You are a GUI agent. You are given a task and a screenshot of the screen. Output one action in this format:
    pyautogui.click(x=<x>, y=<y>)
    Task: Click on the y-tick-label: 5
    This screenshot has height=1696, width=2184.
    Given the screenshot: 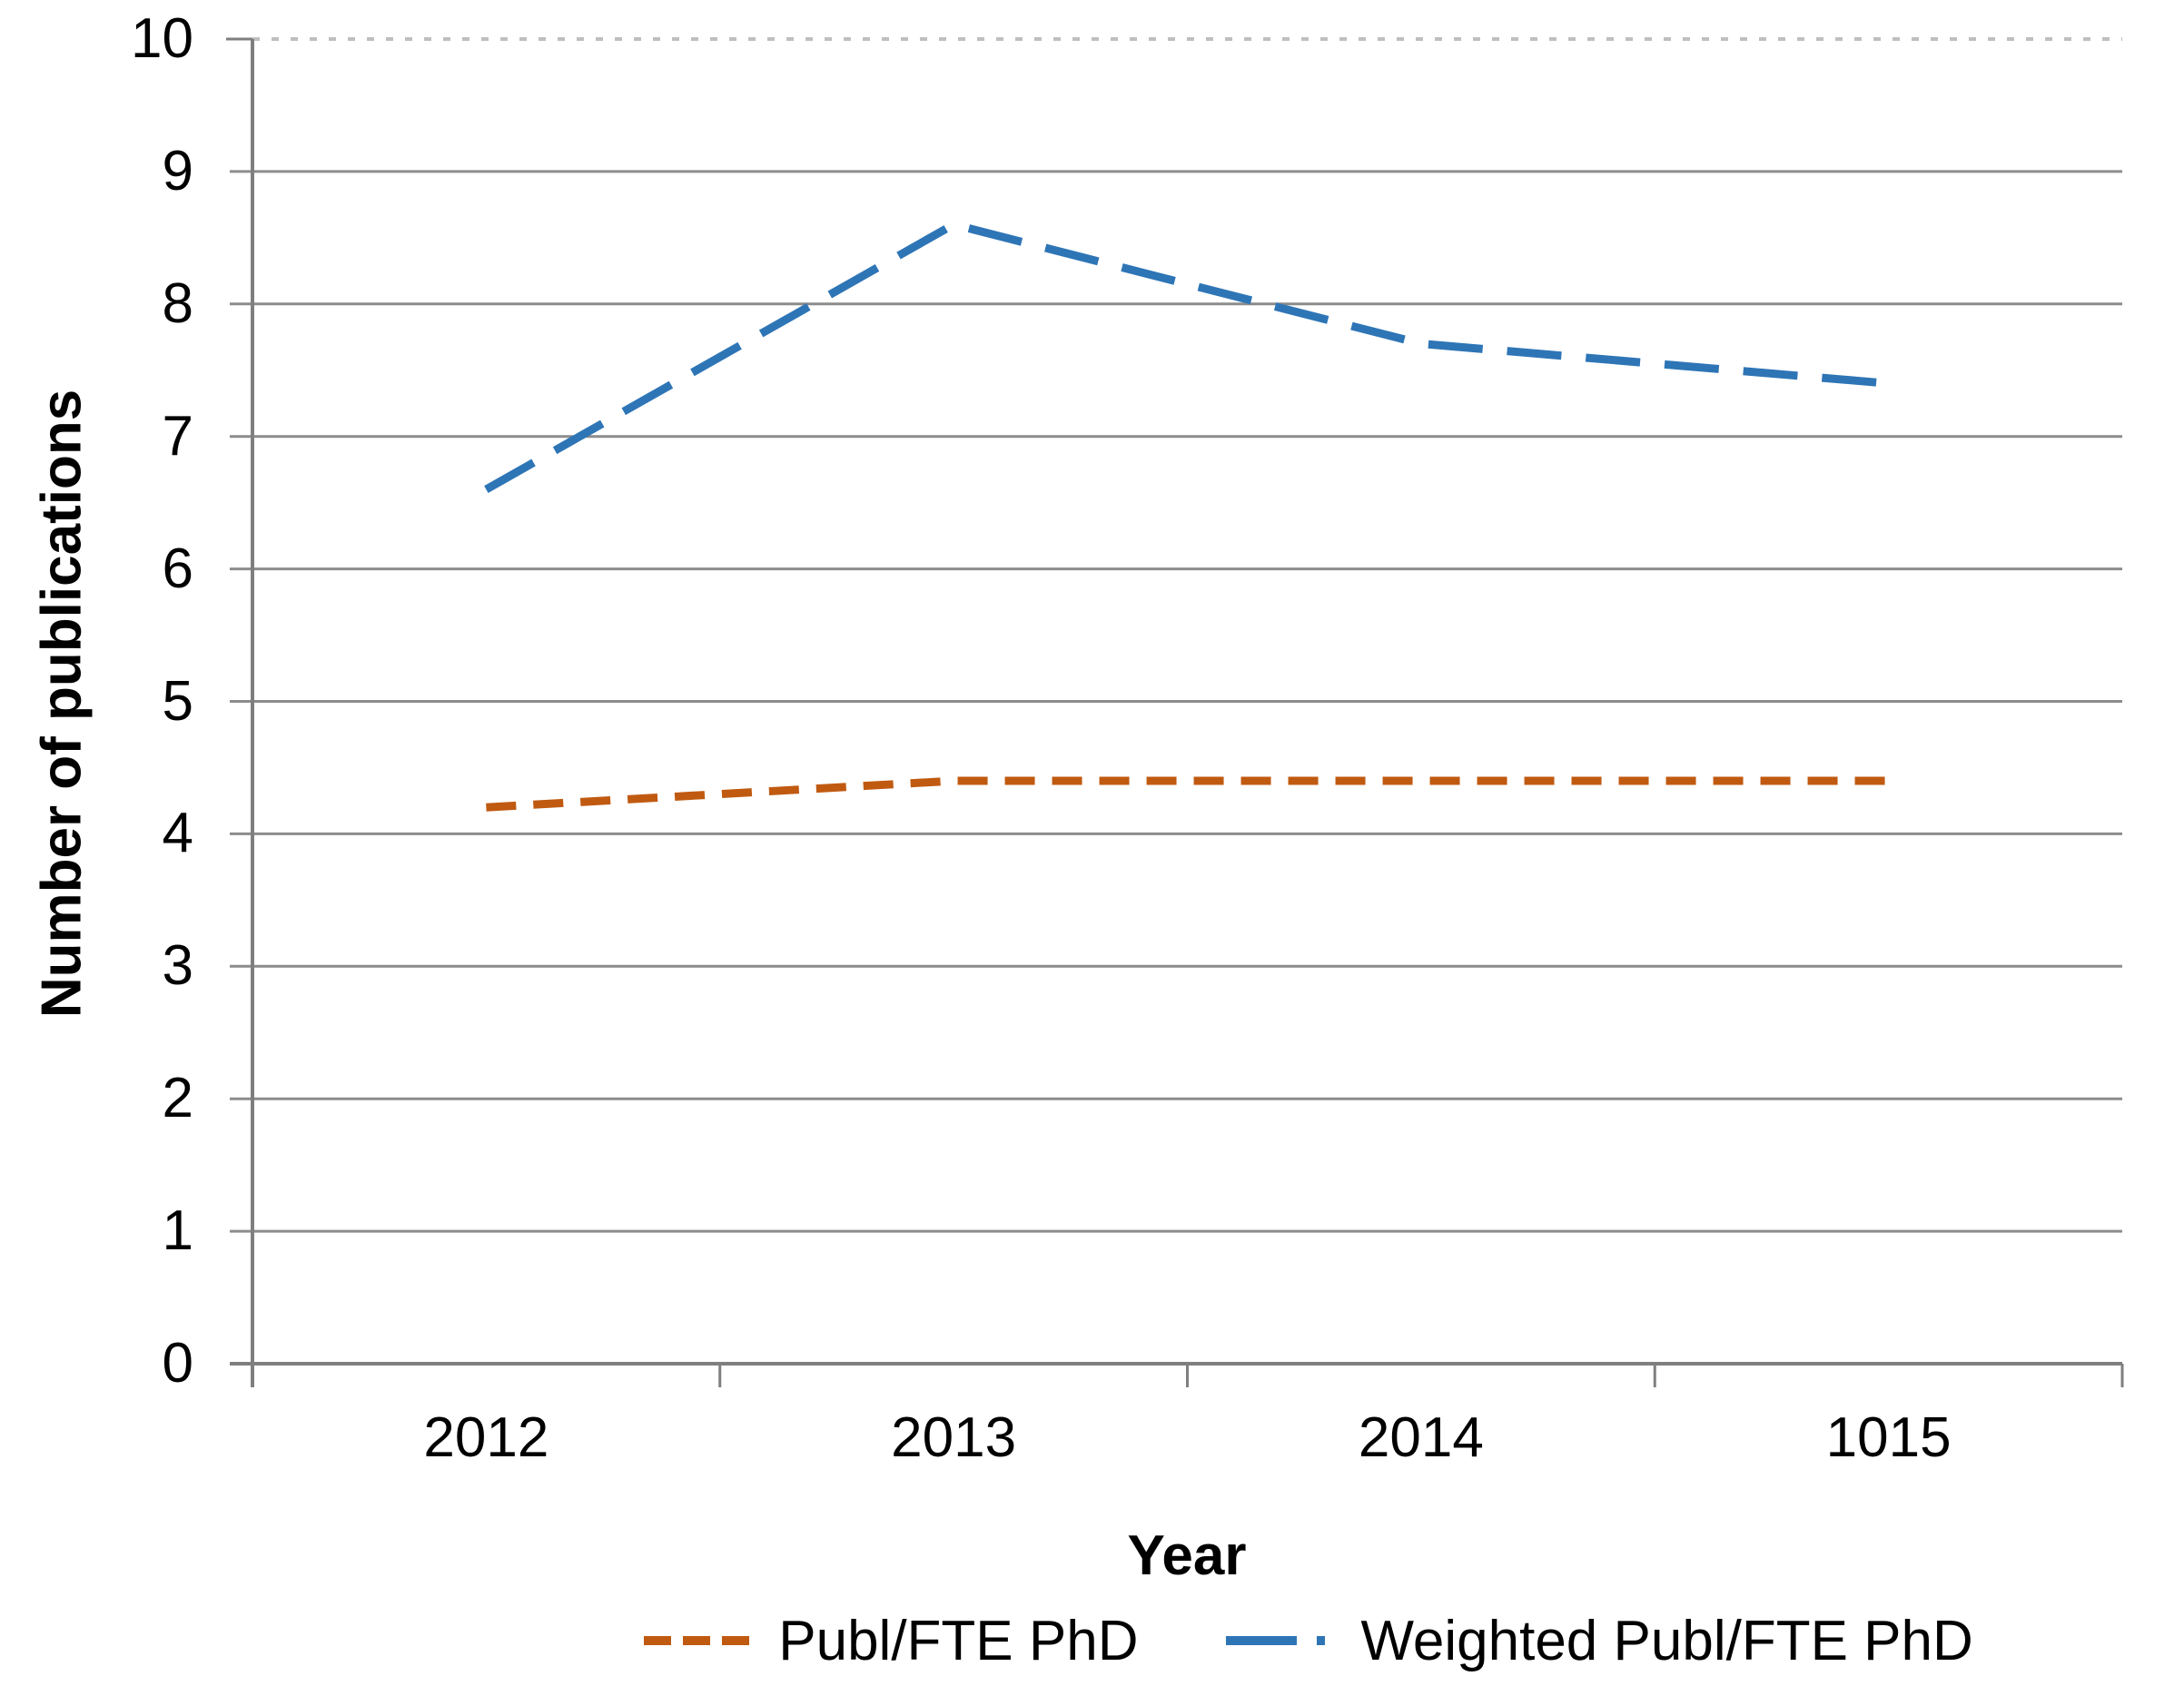 What is the action you would take?
    pyautogui.click(x=178, y=701)
    